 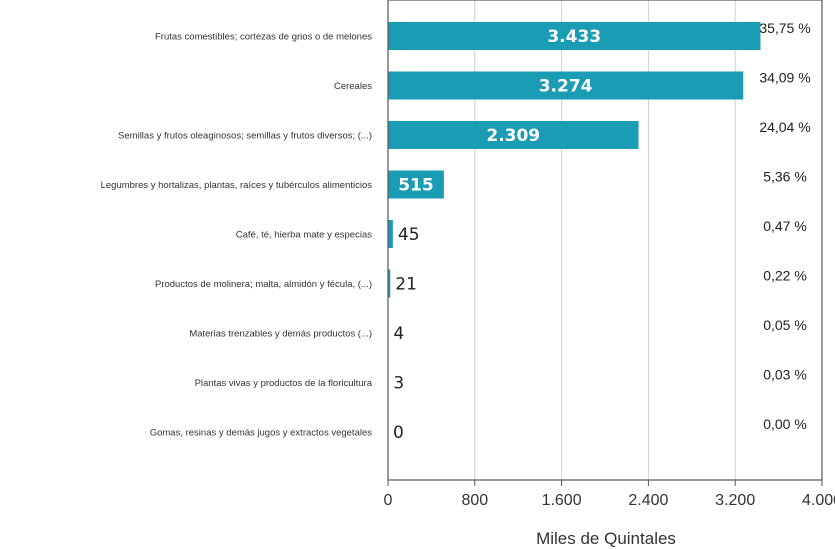 What do you see at coordinates (785, 226) in the screenshot?
I see `percent-label: 0,47 %` at bounding box center [785, 226].